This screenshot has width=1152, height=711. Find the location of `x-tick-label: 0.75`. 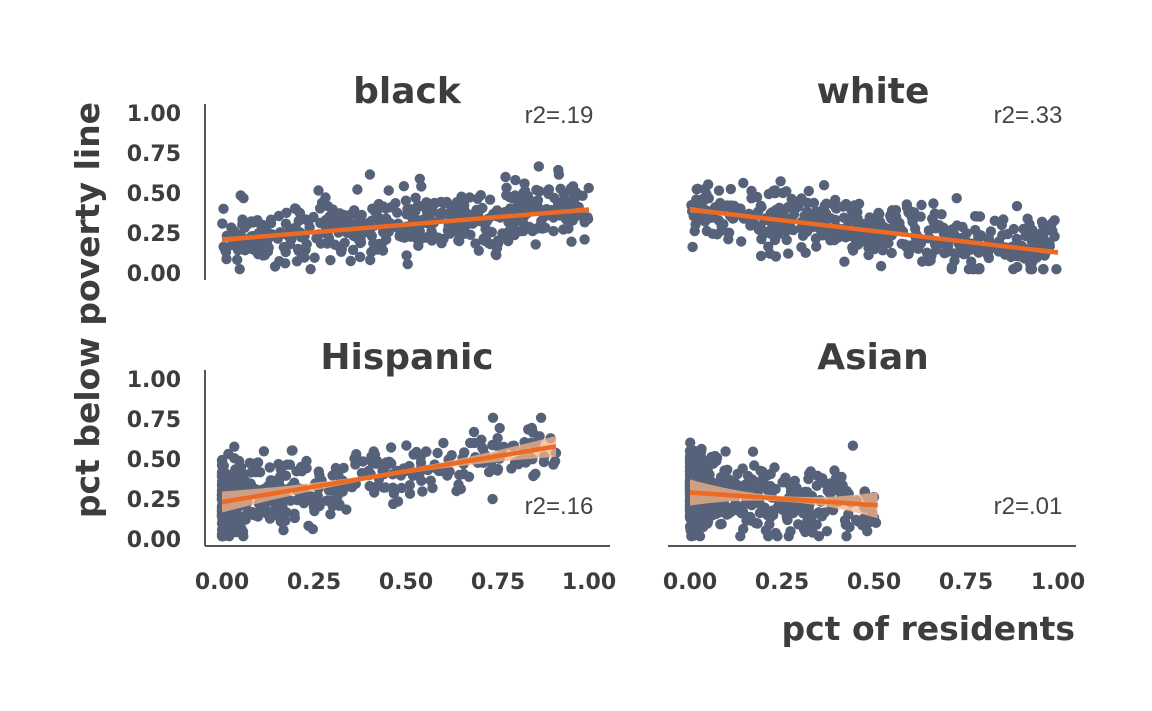

x-tick-label: 0.75 is located at coordinates (498, 582).